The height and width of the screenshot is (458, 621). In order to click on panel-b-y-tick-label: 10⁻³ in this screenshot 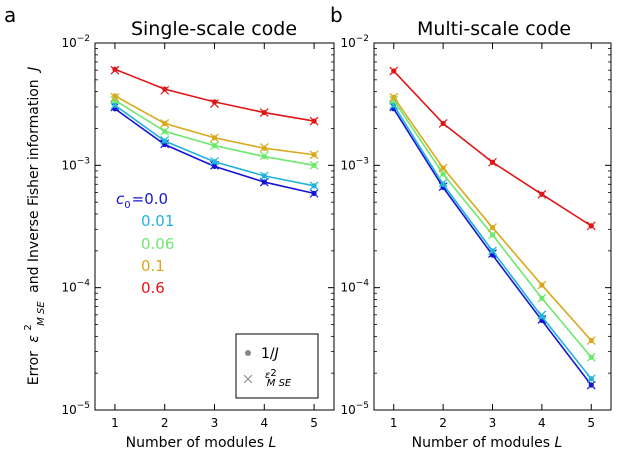, I will do `click(354, 164)`.